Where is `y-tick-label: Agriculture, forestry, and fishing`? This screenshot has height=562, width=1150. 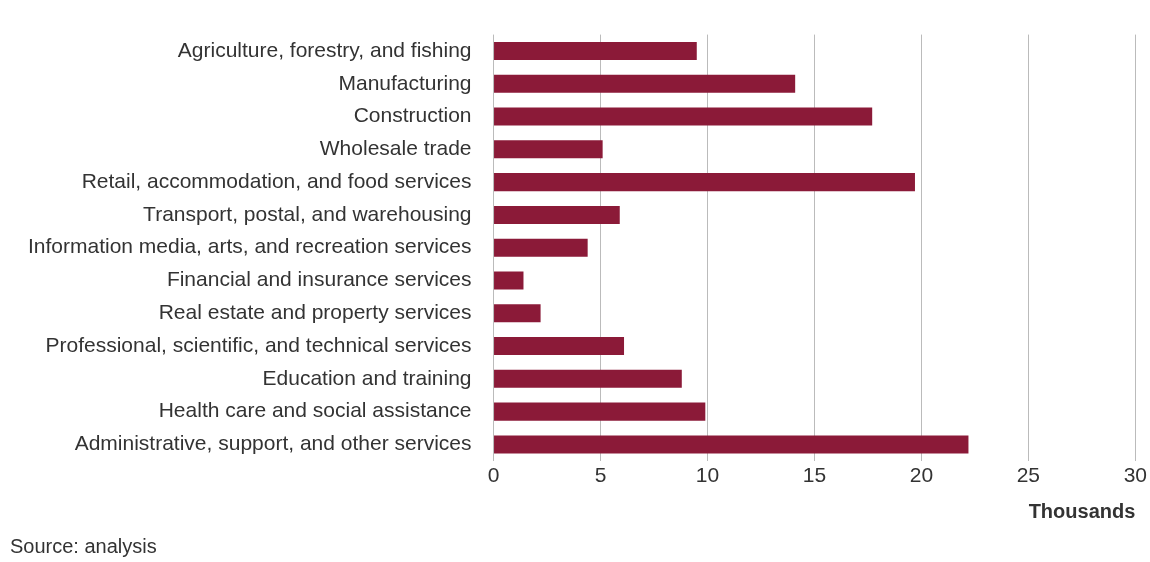 y-tick-label: Agriculture, forestry, and fishing is located at coordinates (324, 49).